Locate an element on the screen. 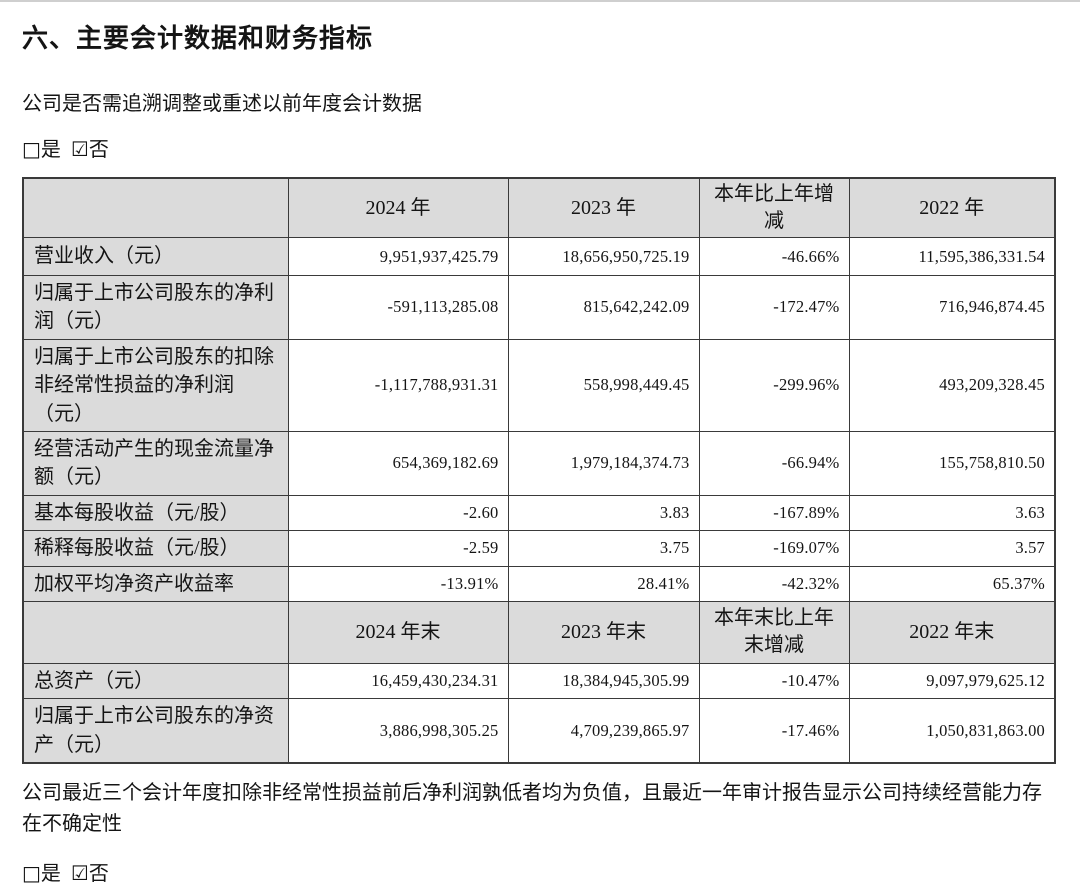 The width and height of the screenshot is (1080, 886). value-cell: 3.63 is located at coordinates (952, 513).